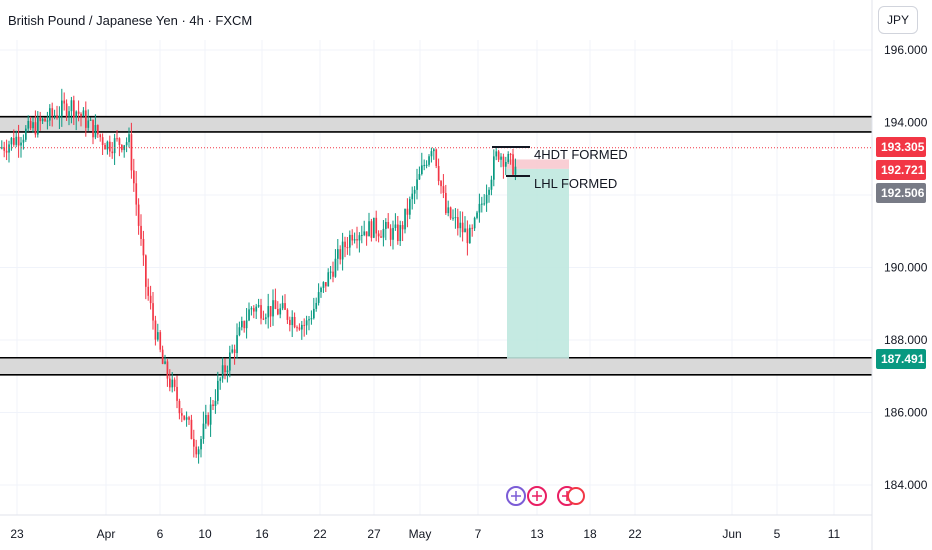 This screenshot has height=550, width=932. Describe the element at coordinates (420, 534) in the screenshot. I see `x-tick-label: May` at that location.